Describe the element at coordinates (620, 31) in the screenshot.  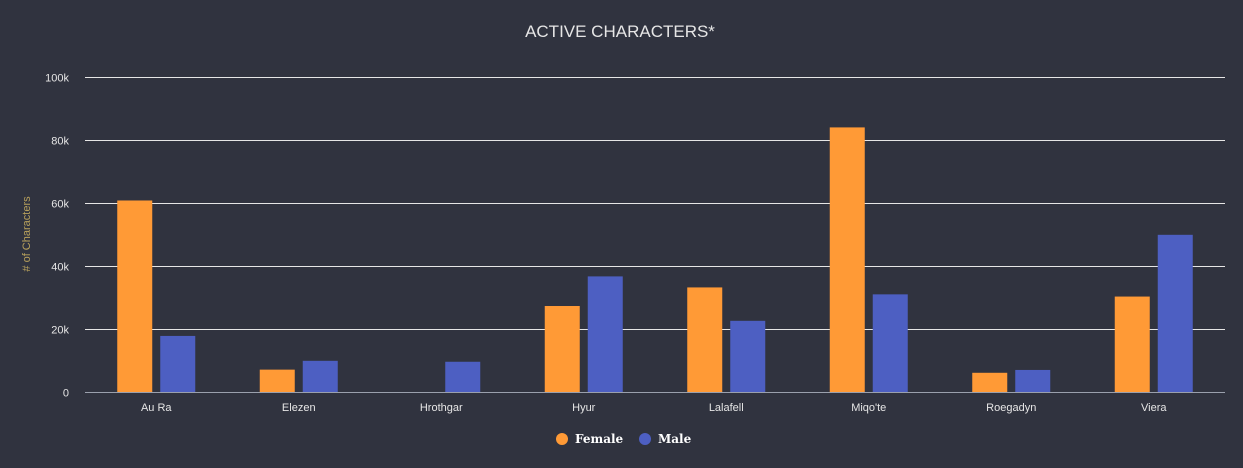
I see `chart-title: ACTIVE CHARACTERS*` at that location.